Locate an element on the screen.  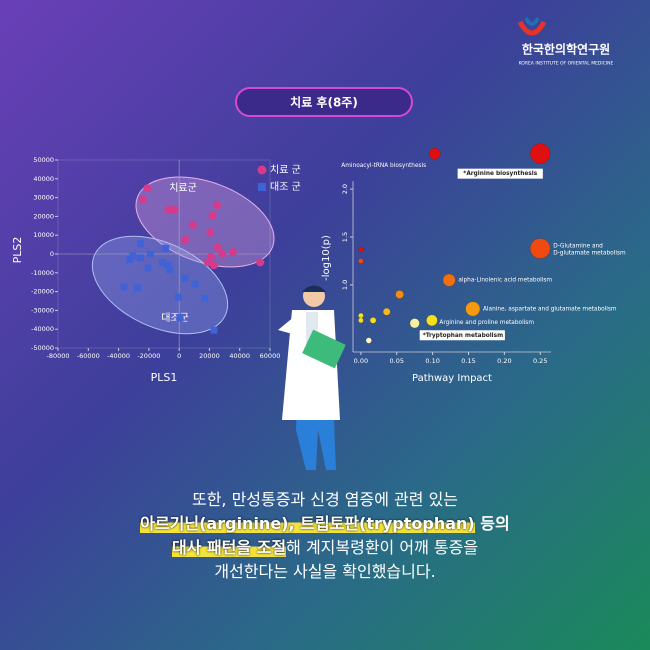
y-tick-label: 40000 is located at coordinates (43, 179).